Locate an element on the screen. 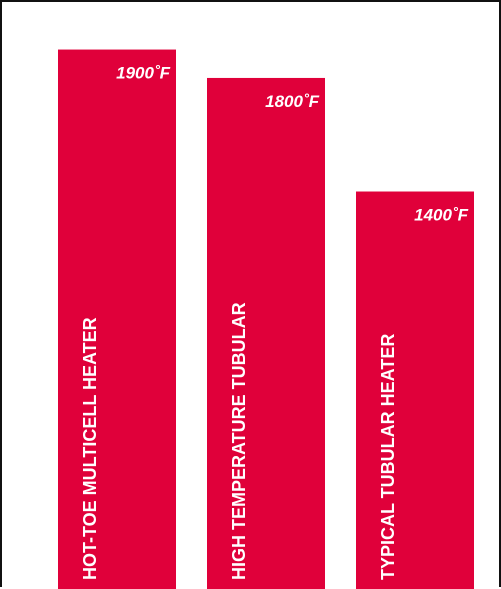  bar-value-label: 1900˚F is located at coordinates (143, 73).